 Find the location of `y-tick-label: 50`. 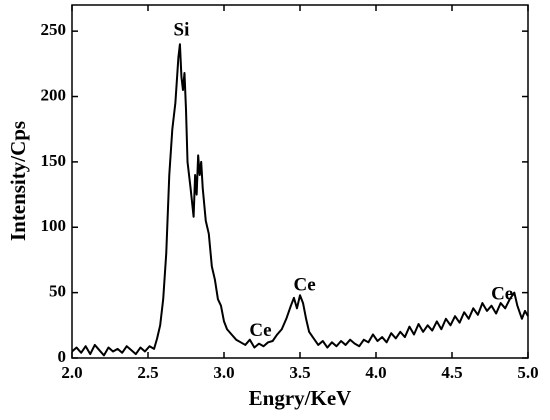

y-tick-label: 50 is located at coordinates (57, 291).